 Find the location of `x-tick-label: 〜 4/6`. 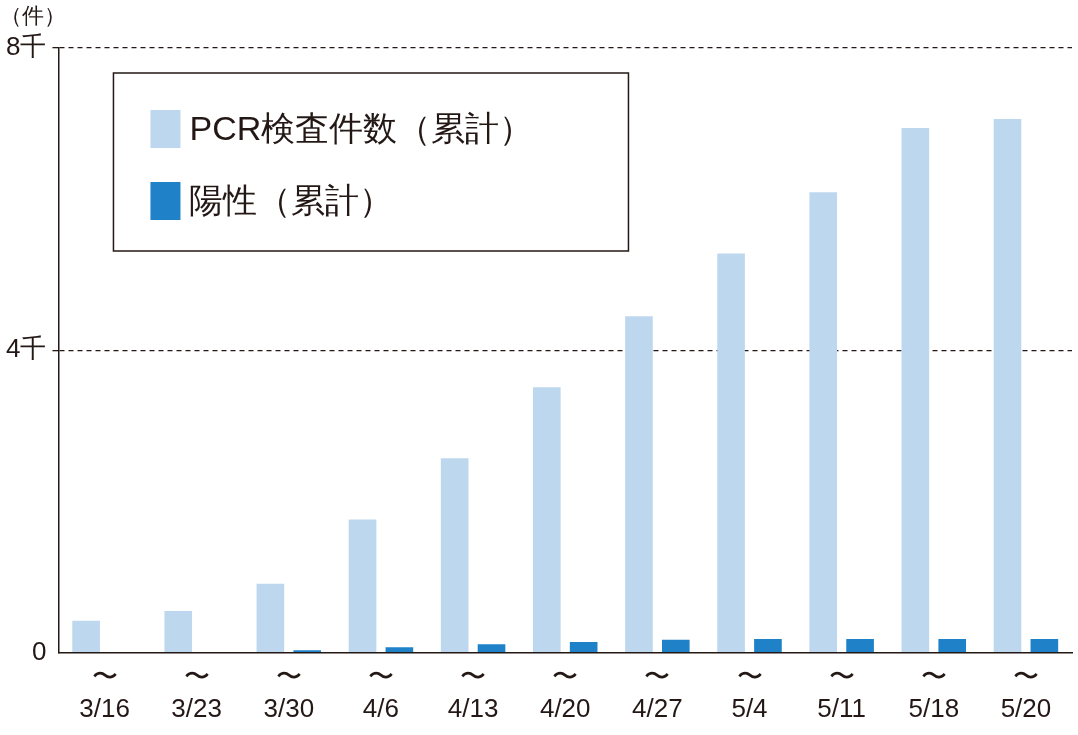

x-tick-label: 〜 4/6 is located at coordinates (381, 692).